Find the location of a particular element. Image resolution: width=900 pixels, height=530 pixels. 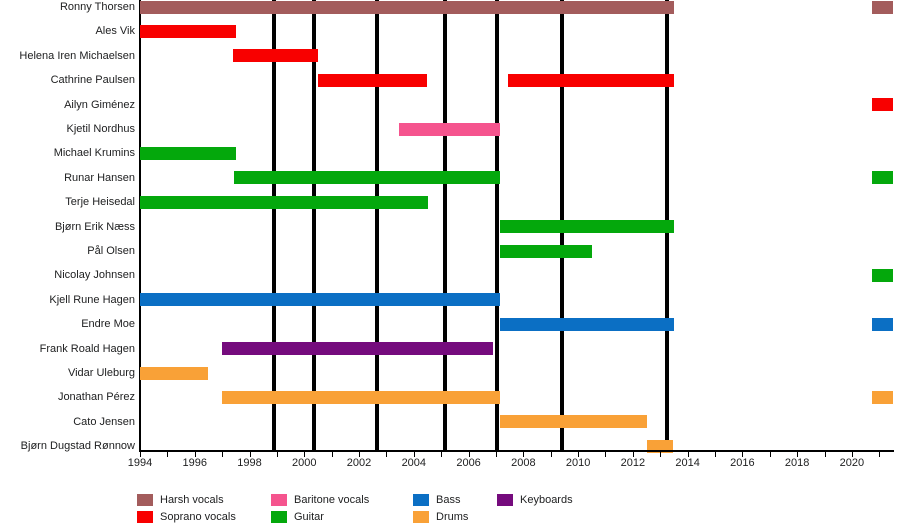

member-label: Nicolay Johnsen is located at coordinates (94, 275).